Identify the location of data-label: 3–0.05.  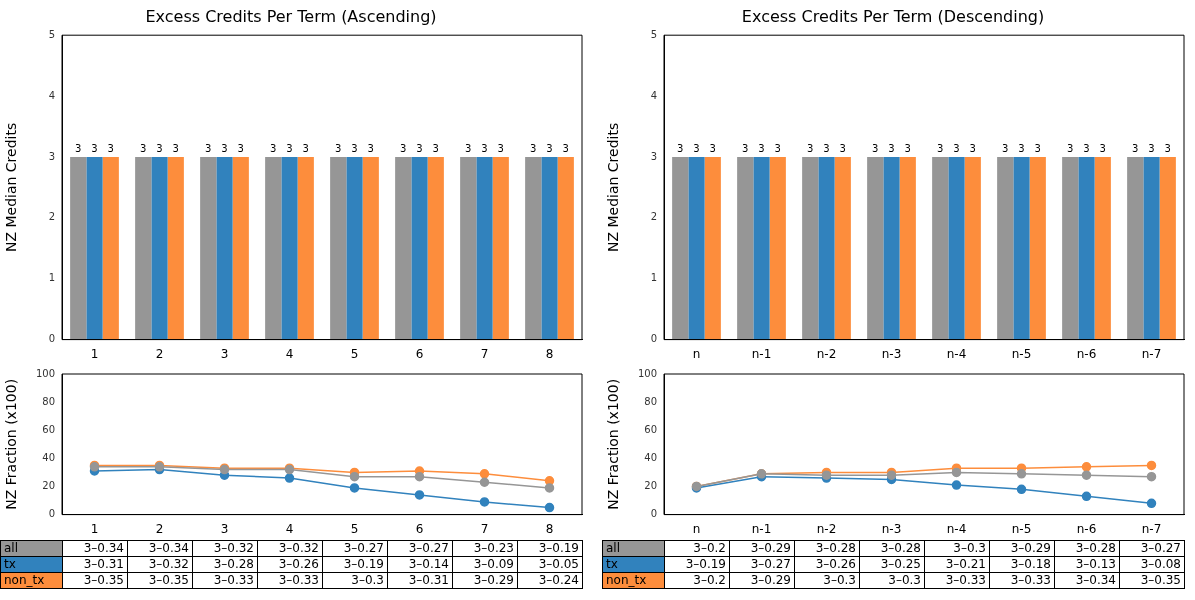
(550, 564).